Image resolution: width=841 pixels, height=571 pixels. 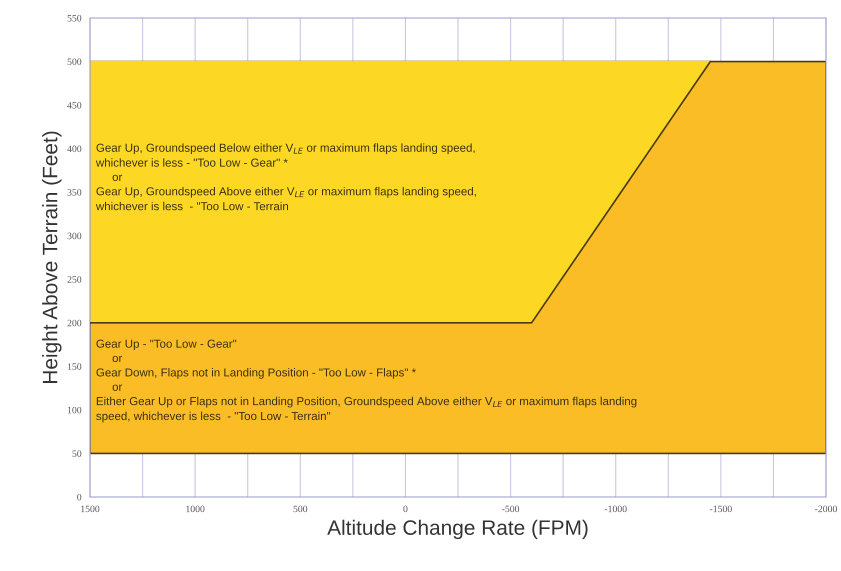 I want to click on annotation: Gear Down, Flaps not in Landing Position - "Too Low - Flaps" *, so click(x=256, y=373).